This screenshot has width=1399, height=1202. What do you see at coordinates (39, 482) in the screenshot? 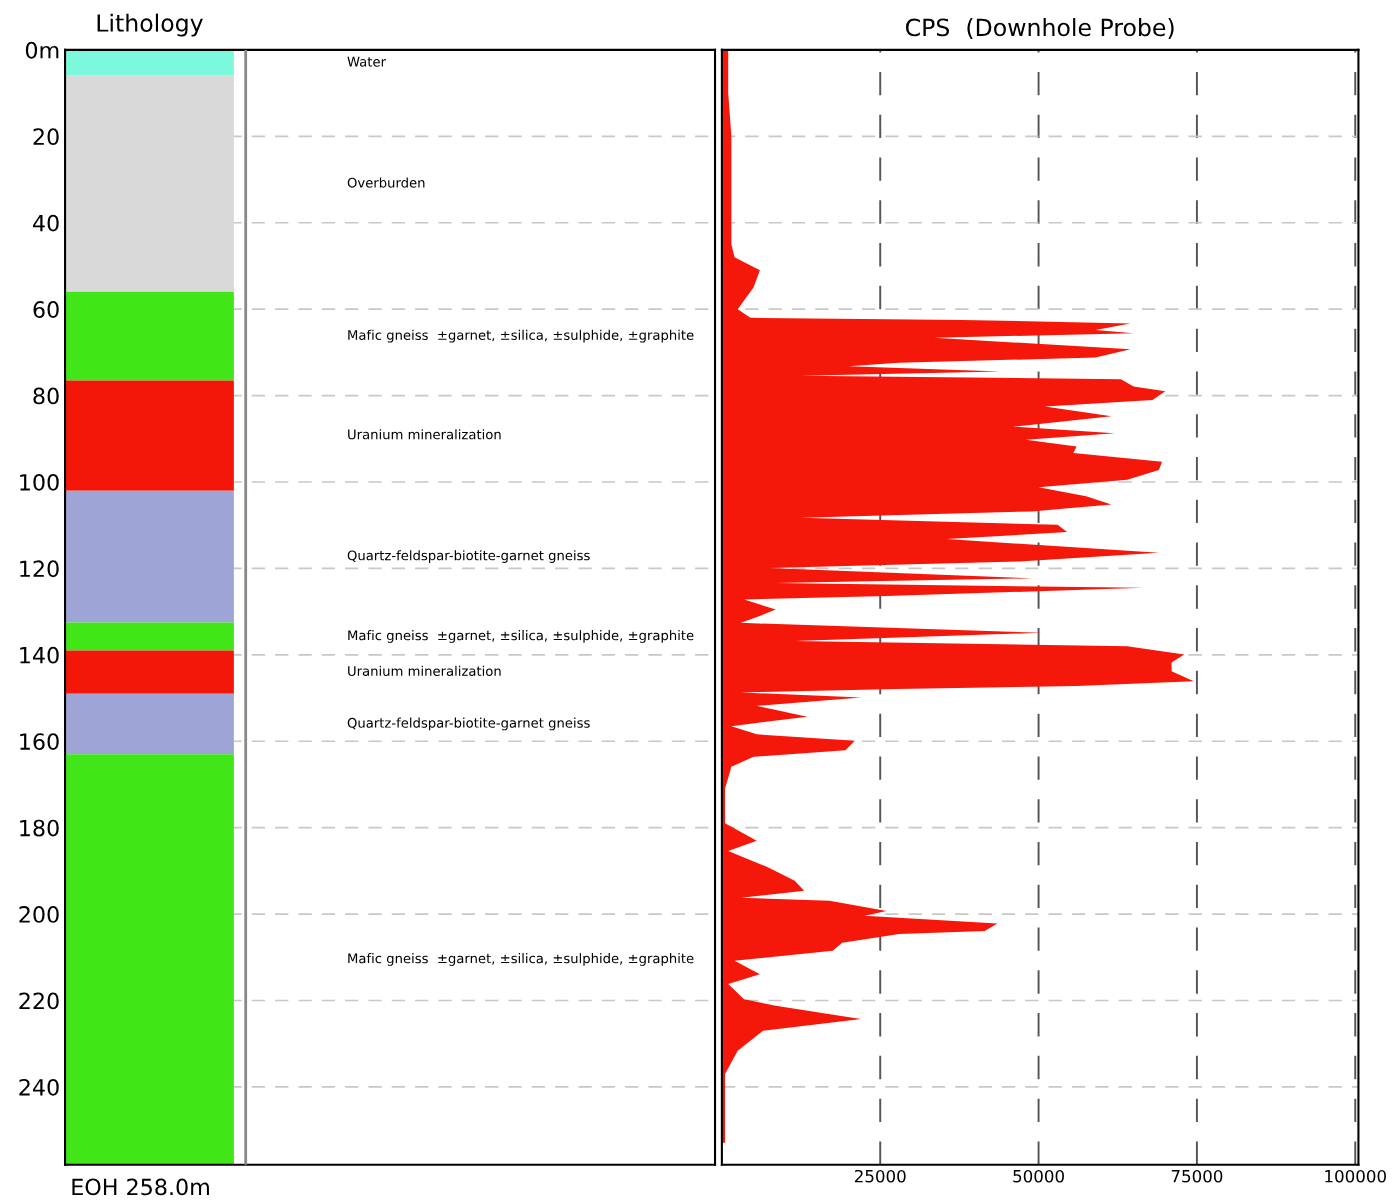
I see `y-tick-label: 100` at bounding box center [39, 482].